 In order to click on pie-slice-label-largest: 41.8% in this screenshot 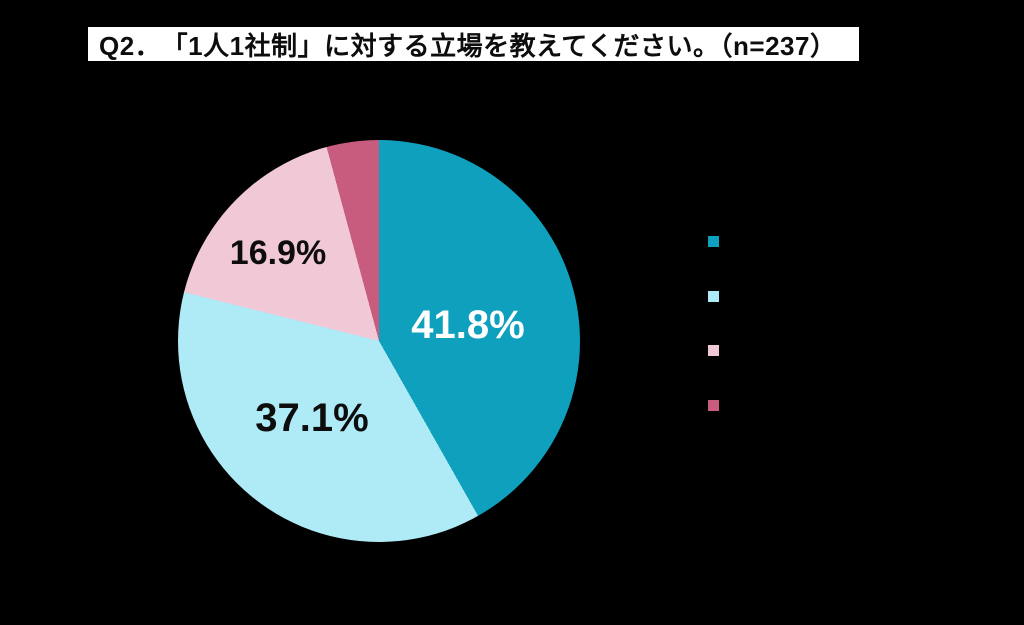, I will do `click(468, 325)`.